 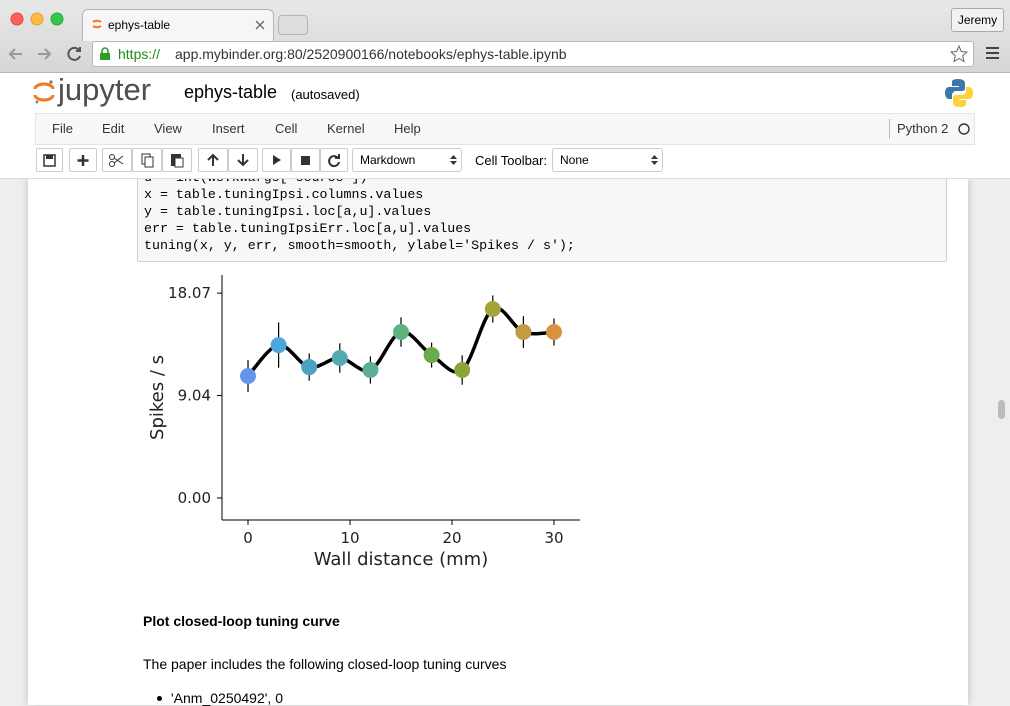 I want to click on y-tick-label: 18.07, so click(x=189, y=293).